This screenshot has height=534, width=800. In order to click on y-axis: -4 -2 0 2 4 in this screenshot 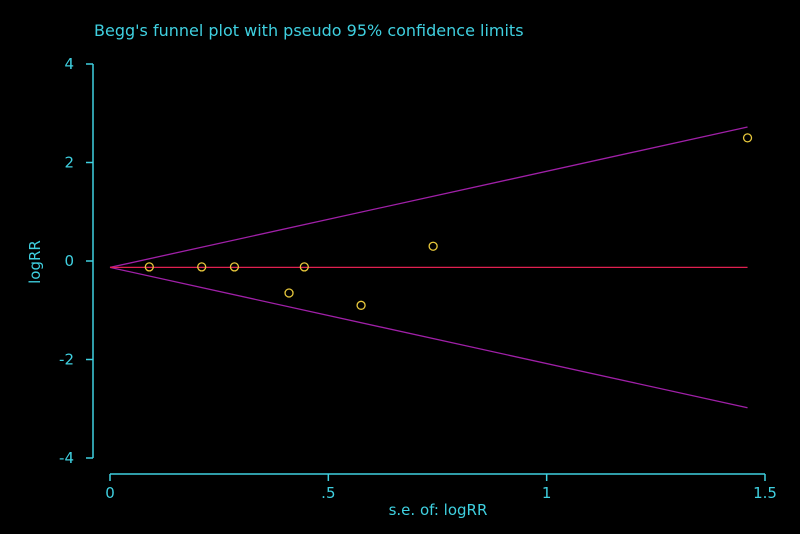, I will do `click(76, 261)`.